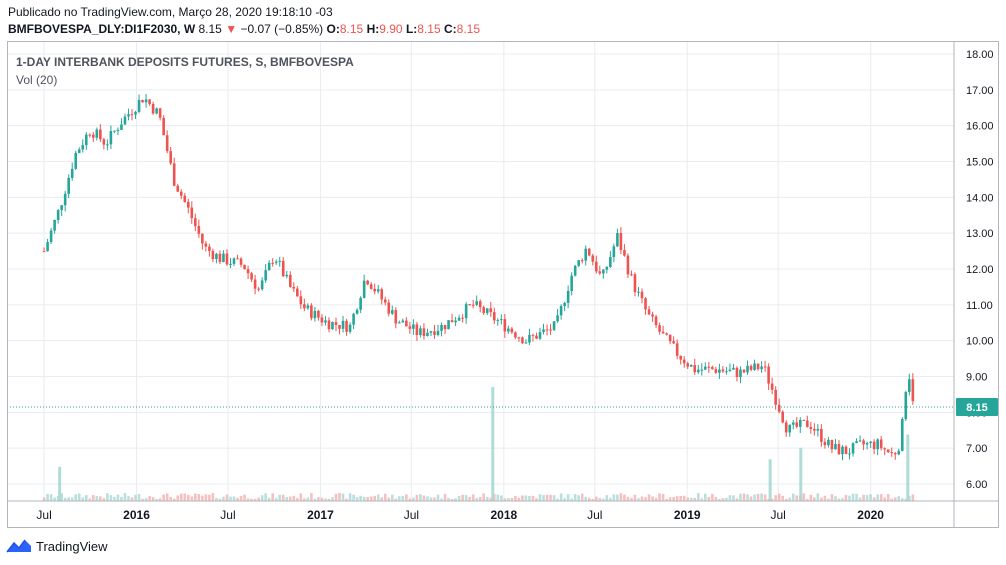  I want to click on x-tick-label: 2020, so click(870, 515).